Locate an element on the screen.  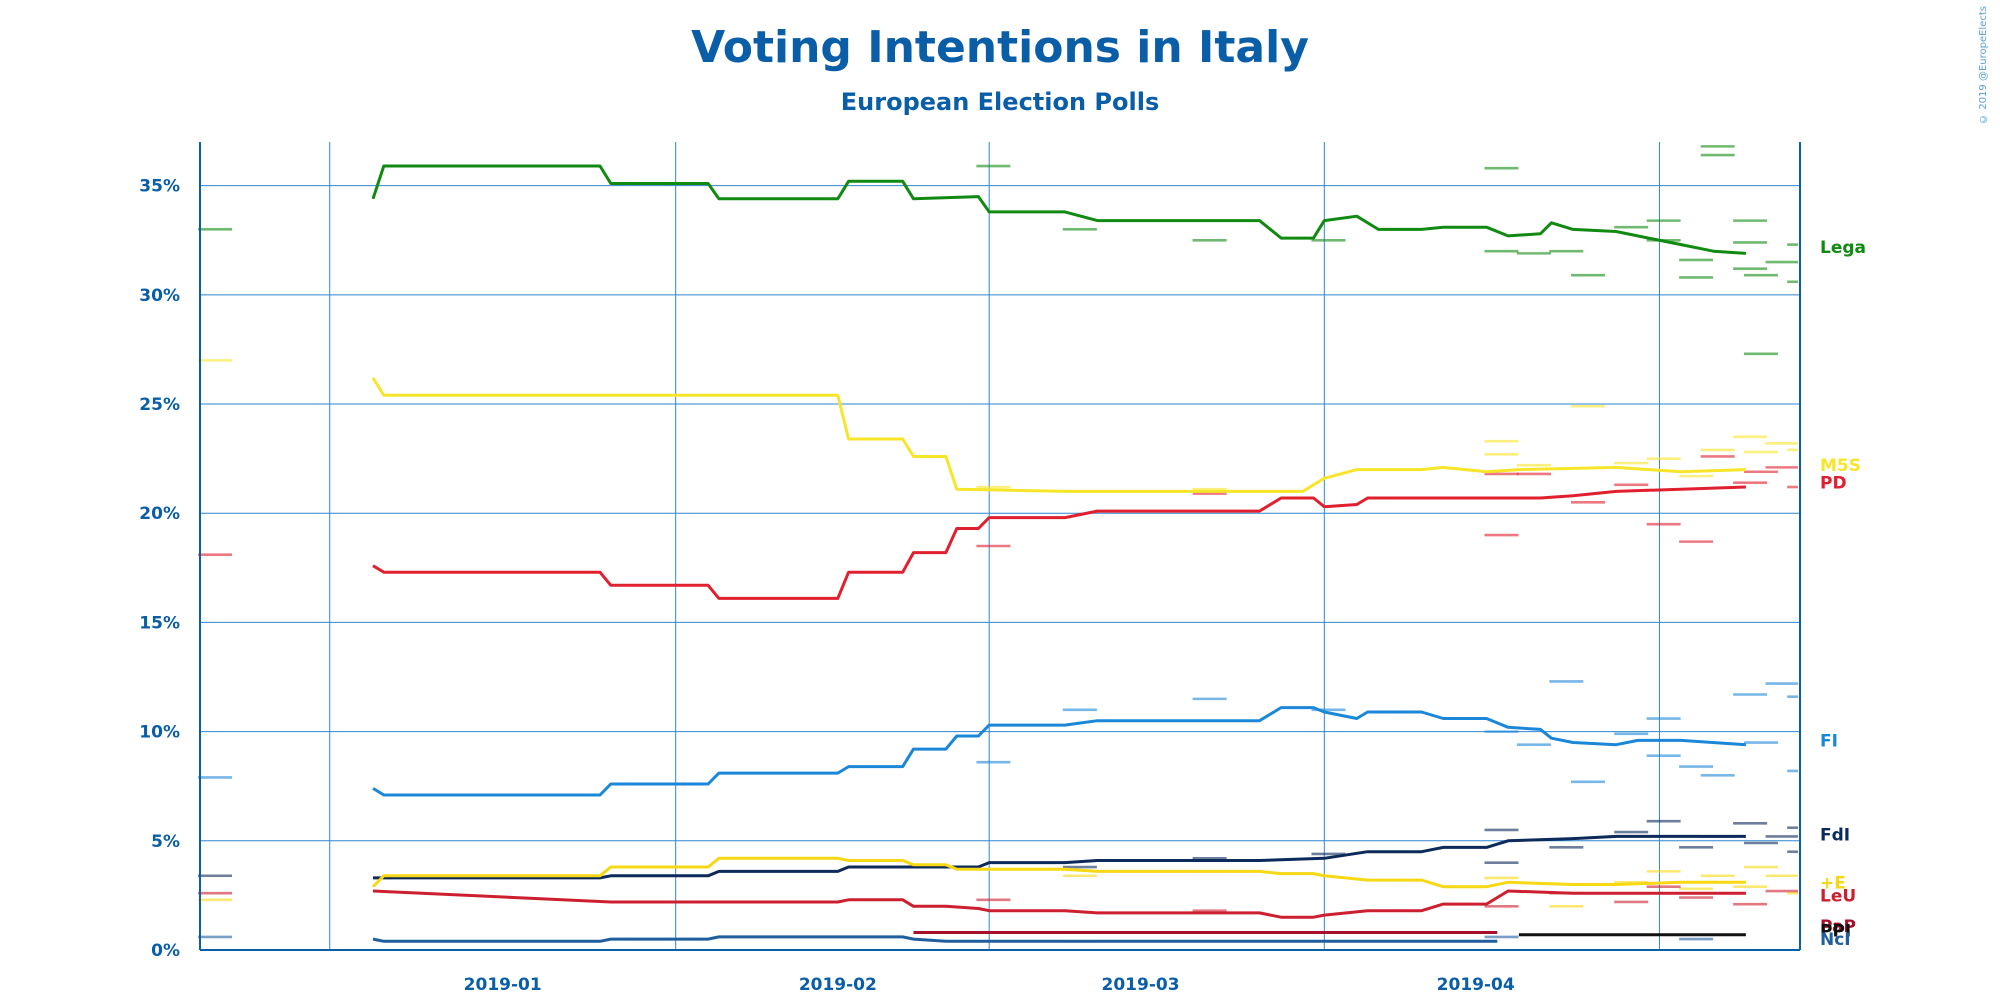
series-line-pd is located at coordinates (1059, 542).